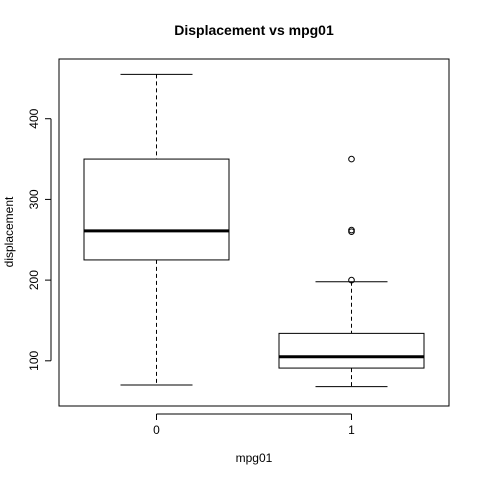 The image size is (480, 480). What do you see at coordinates (34, 118) in the screenshot?
I see `y-tick-label: 400` at bounding box center [34, 118].